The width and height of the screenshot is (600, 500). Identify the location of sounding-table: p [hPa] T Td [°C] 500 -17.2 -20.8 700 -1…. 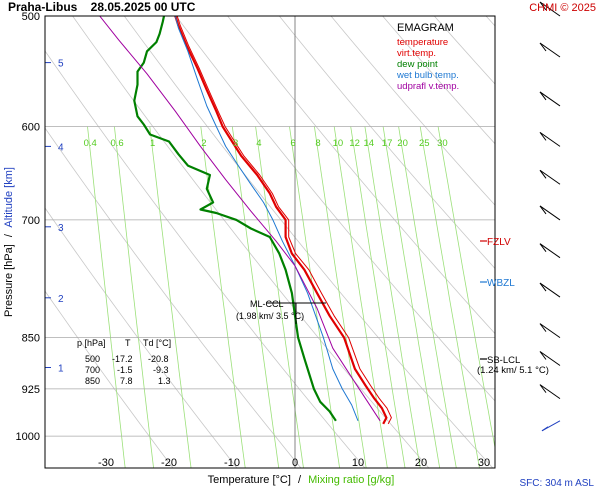
(124, 362).